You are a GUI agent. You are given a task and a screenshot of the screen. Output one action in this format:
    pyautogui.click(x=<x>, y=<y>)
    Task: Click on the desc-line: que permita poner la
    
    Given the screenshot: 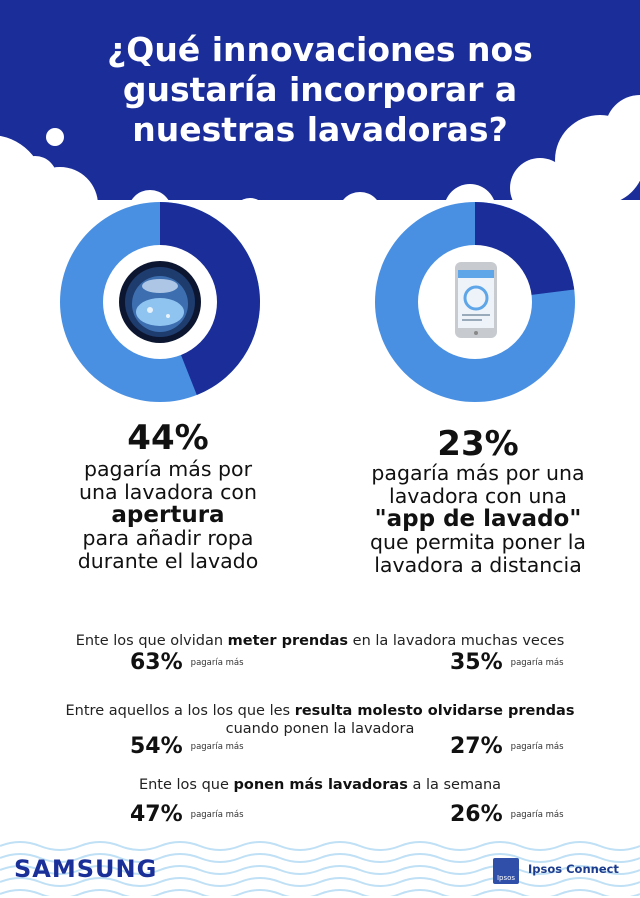 What is the action you would take?
    pyautogui.click(x=478, y=542)
    